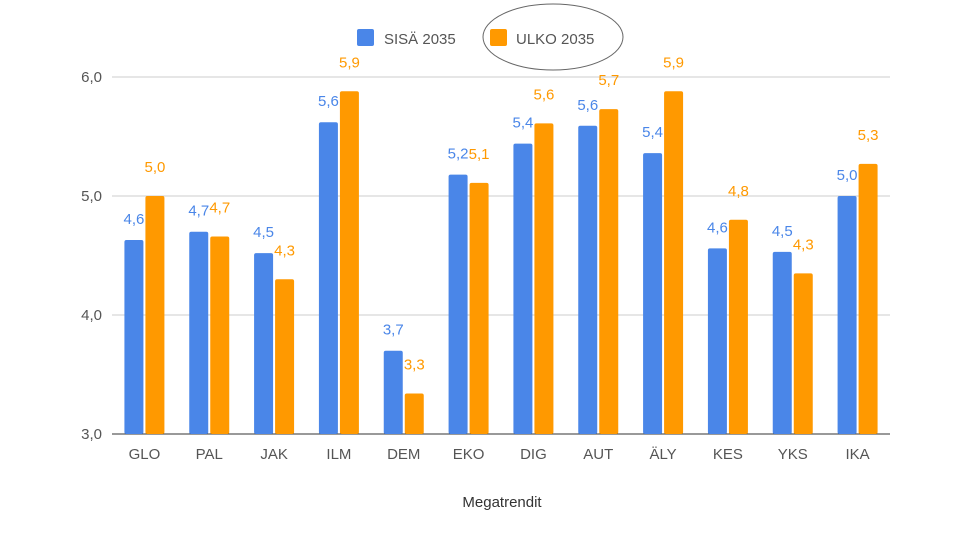 This screenshot has width=960, height=540. Describe the element at coordinates (555, 39) in the screenshot. I see `legend-label-ulko: ULKO 2035` at that location.